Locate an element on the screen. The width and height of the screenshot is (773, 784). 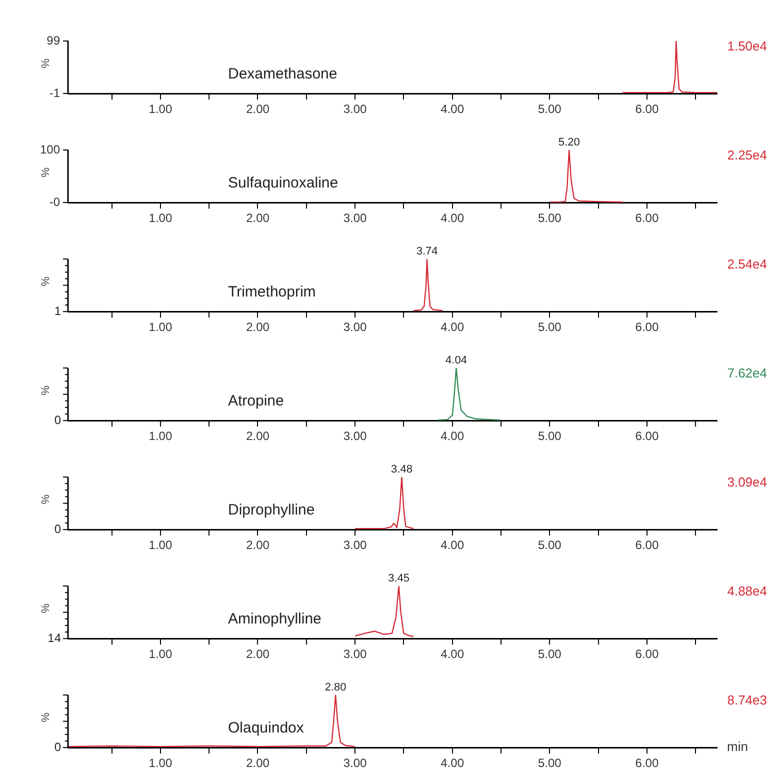
text: 1.50e4 is located at coordinates (747, 46).